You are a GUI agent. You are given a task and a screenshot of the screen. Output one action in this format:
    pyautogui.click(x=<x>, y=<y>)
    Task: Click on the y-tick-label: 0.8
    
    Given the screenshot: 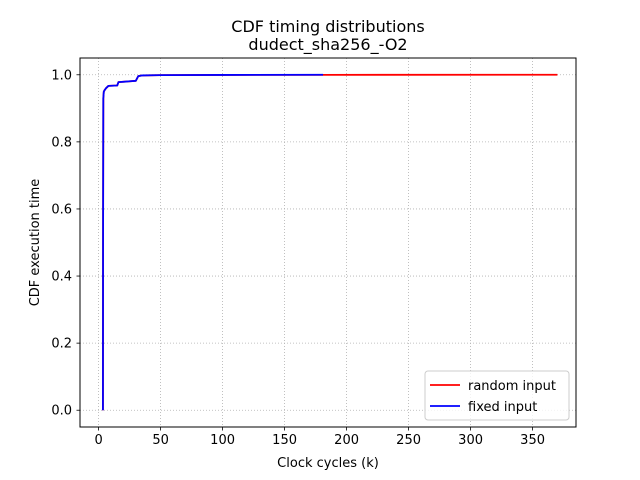 What is the action you would take?
    pyautogui.click(x=61, y=142)
    